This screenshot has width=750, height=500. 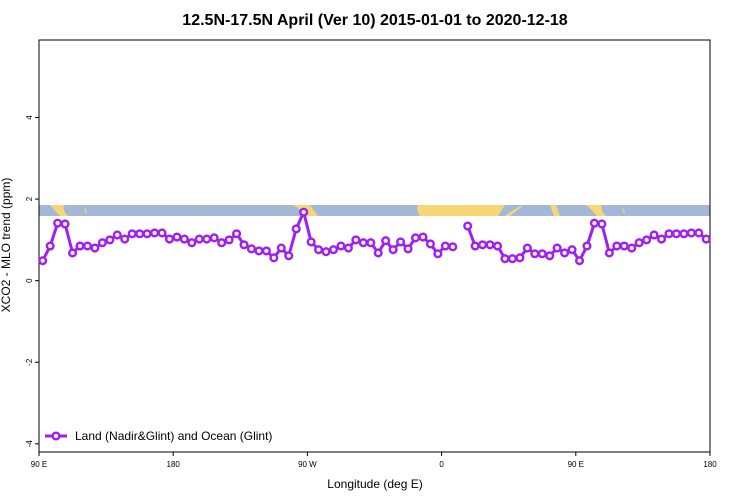 What do you see at coordinates (441, 464) in the screenshot?
I see `x-tick-label: 0` at bounding box center [441, 464].